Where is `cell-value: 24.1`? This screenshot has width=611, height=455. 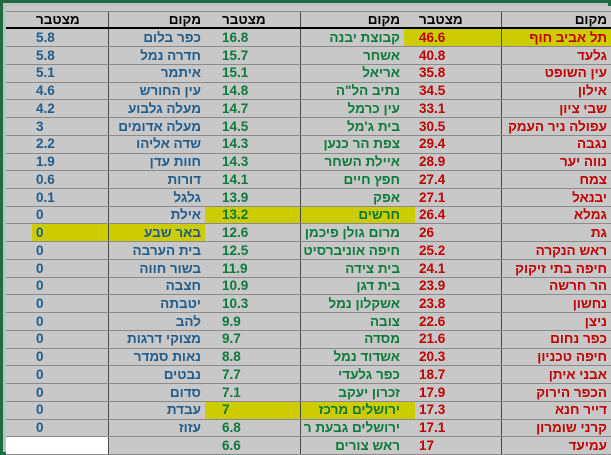 cell-value: 24.1 is located at coordinates (432, 268).